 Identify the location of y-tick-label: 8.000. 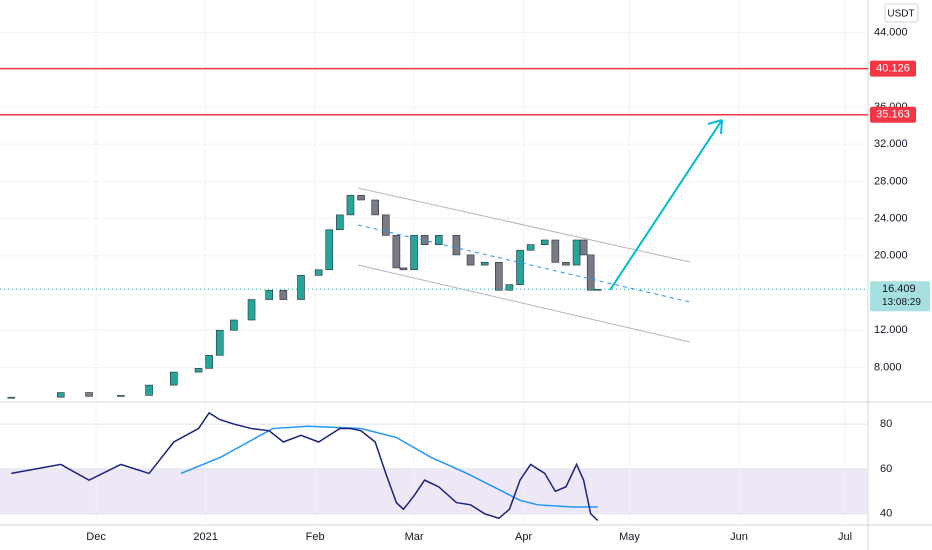
(888, 367).